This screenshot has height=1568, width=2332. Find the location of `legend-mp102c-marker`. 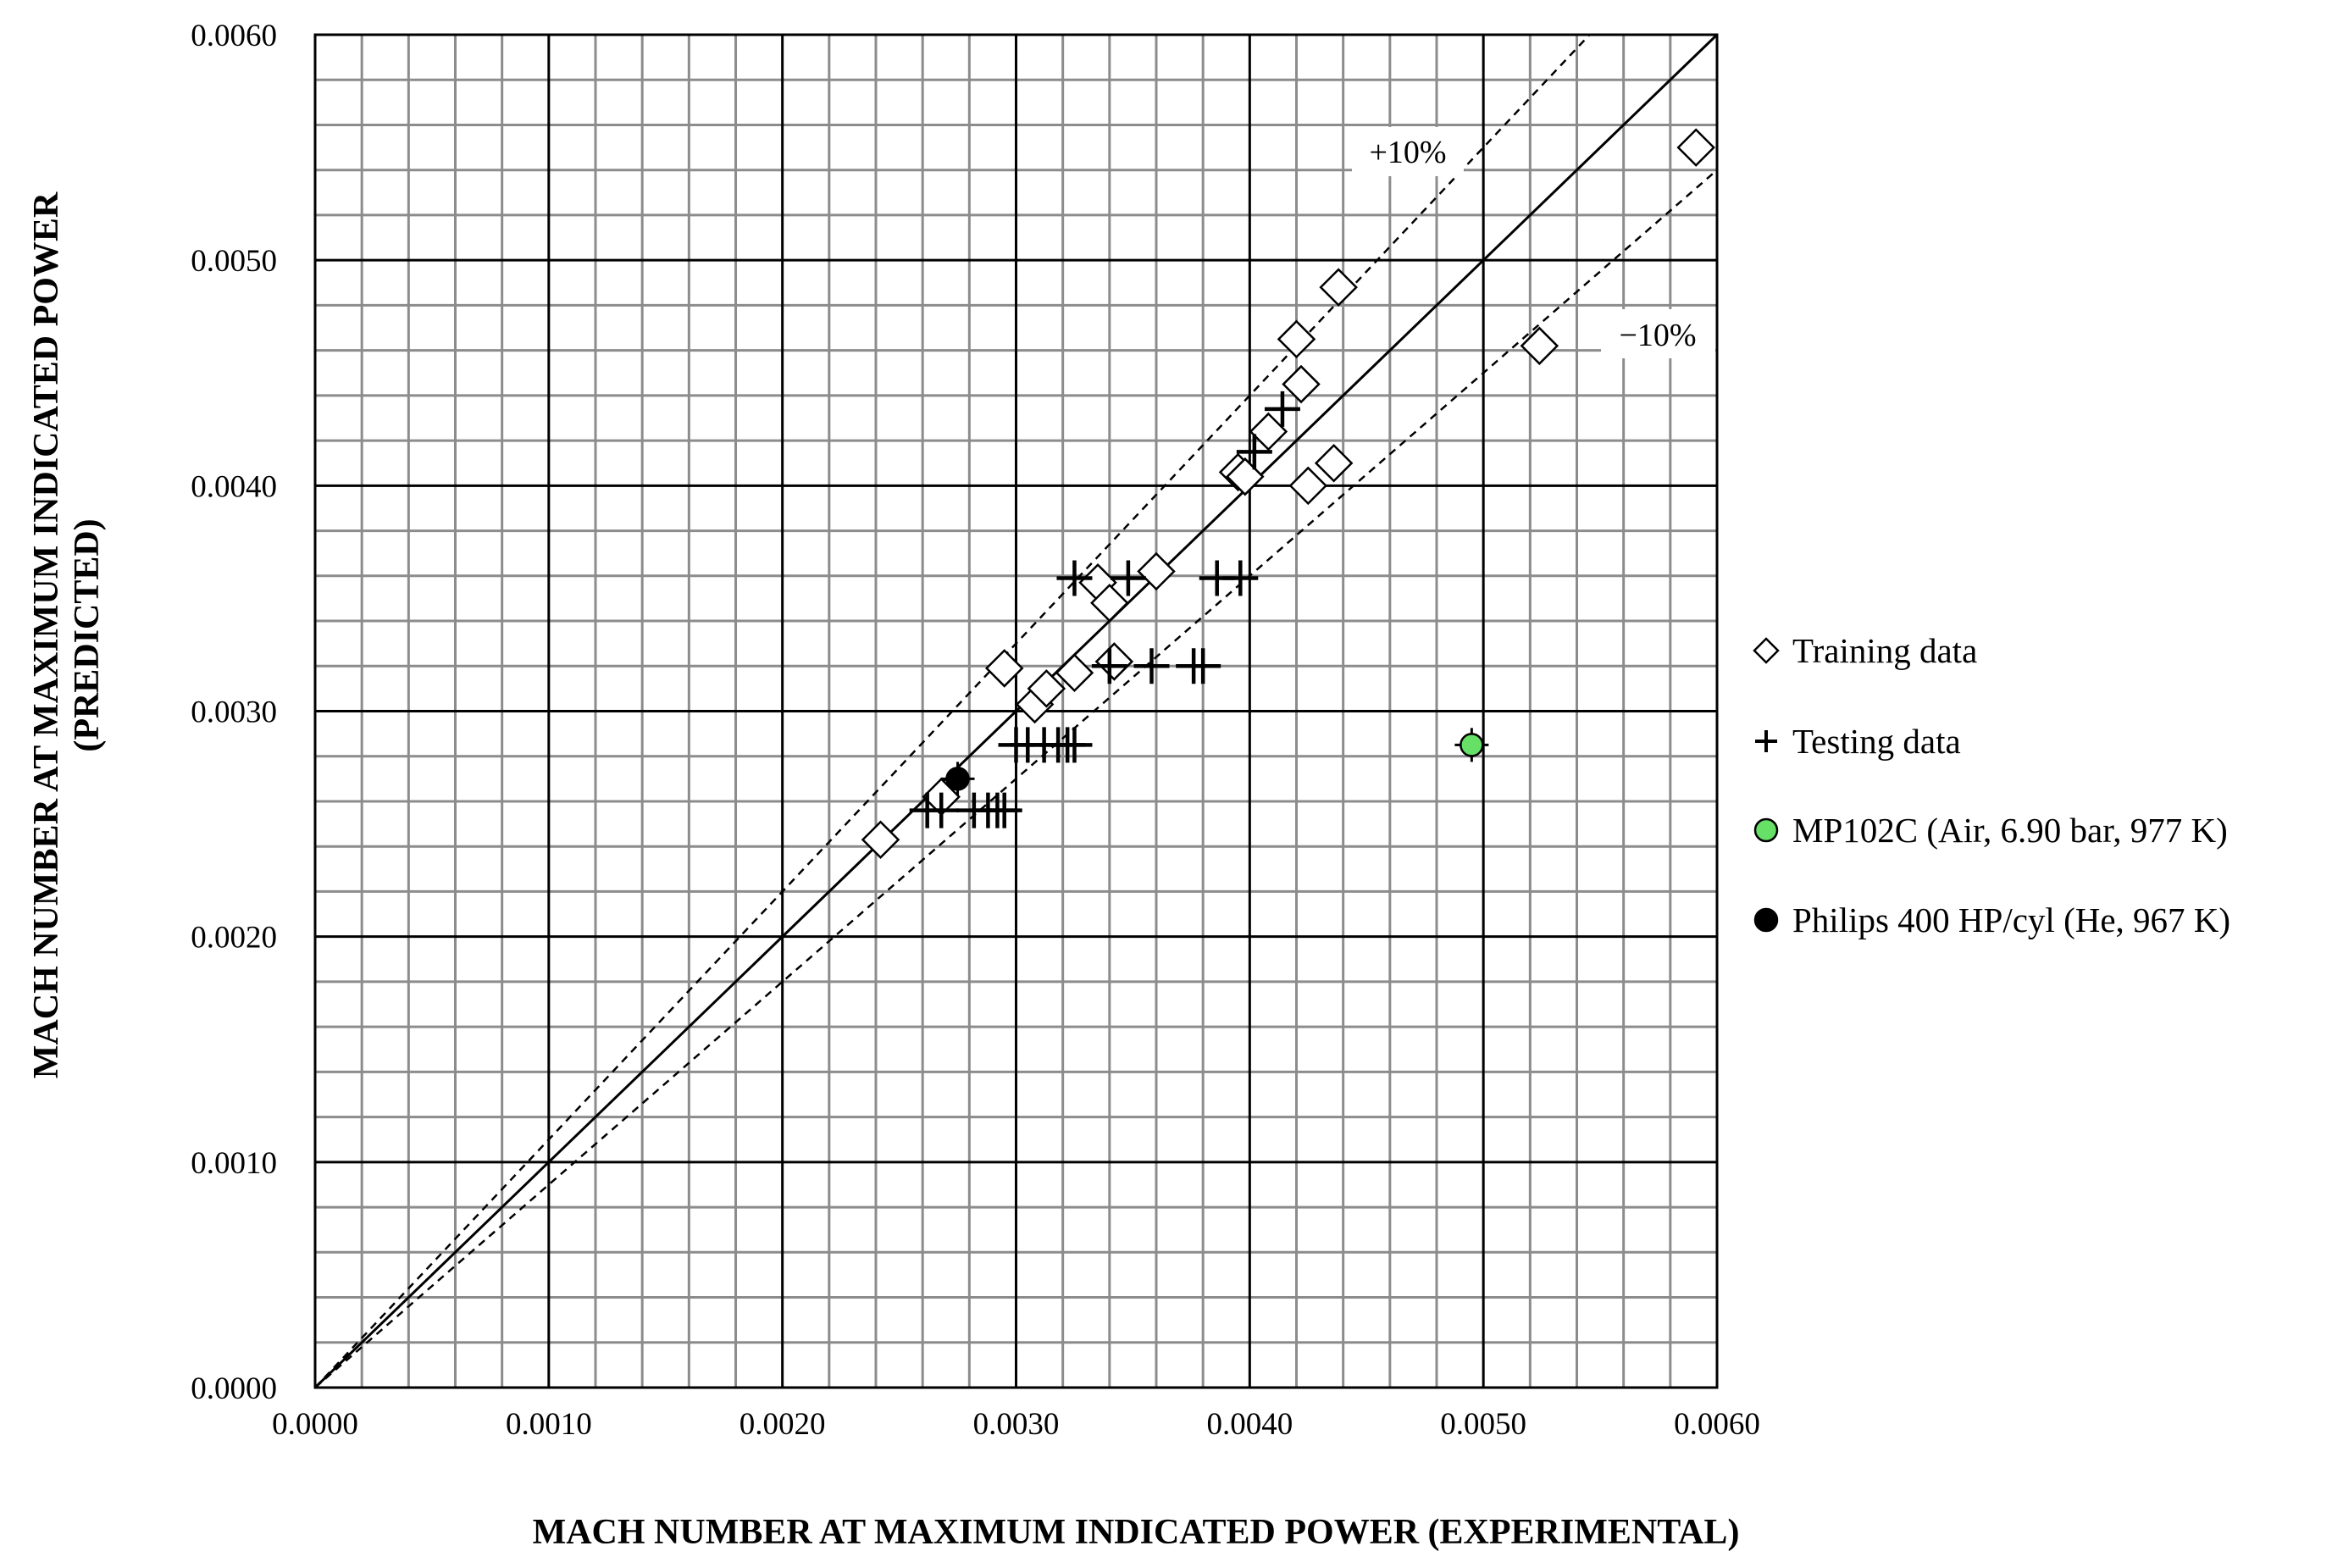

legend-mp102c-marker is located at coordinates (1766, 830).